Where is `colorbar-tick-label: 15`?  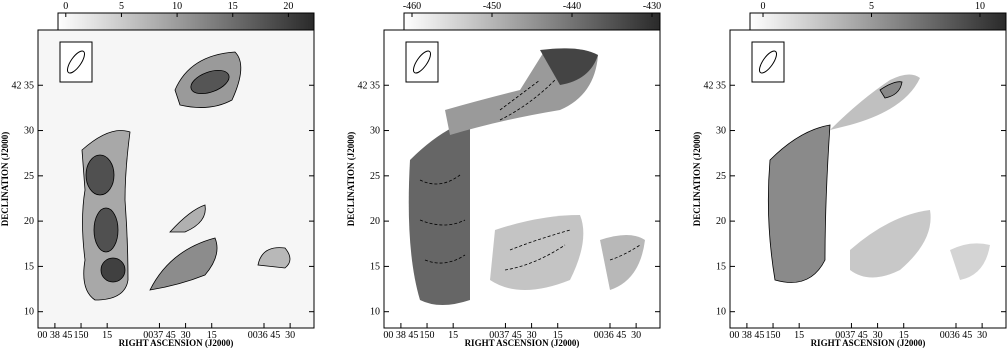
colorbar-tick-label: 15 is located at coordinates (233, 6).